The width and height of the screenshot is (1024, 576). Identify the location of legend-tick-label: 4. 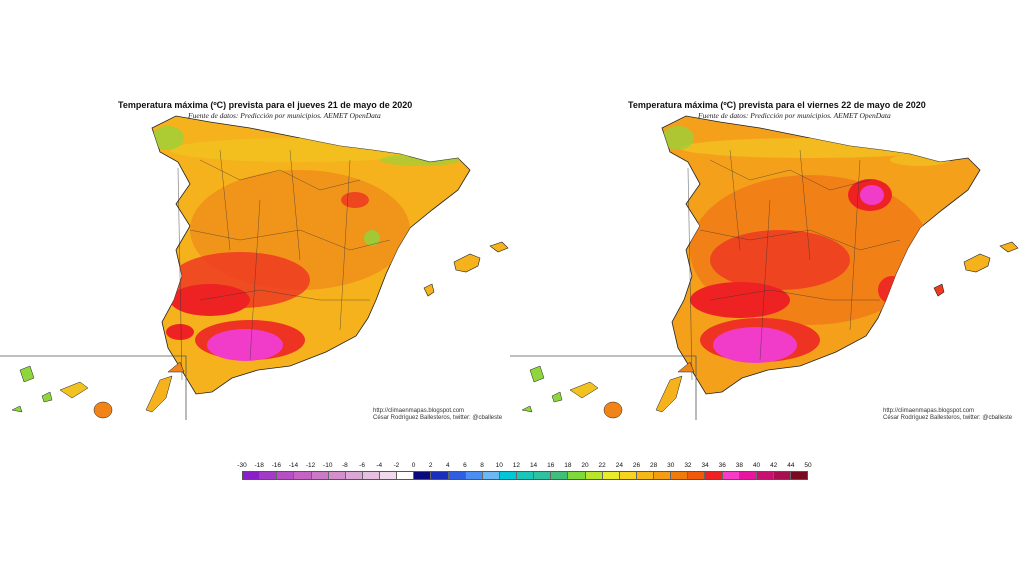
(448, 465).